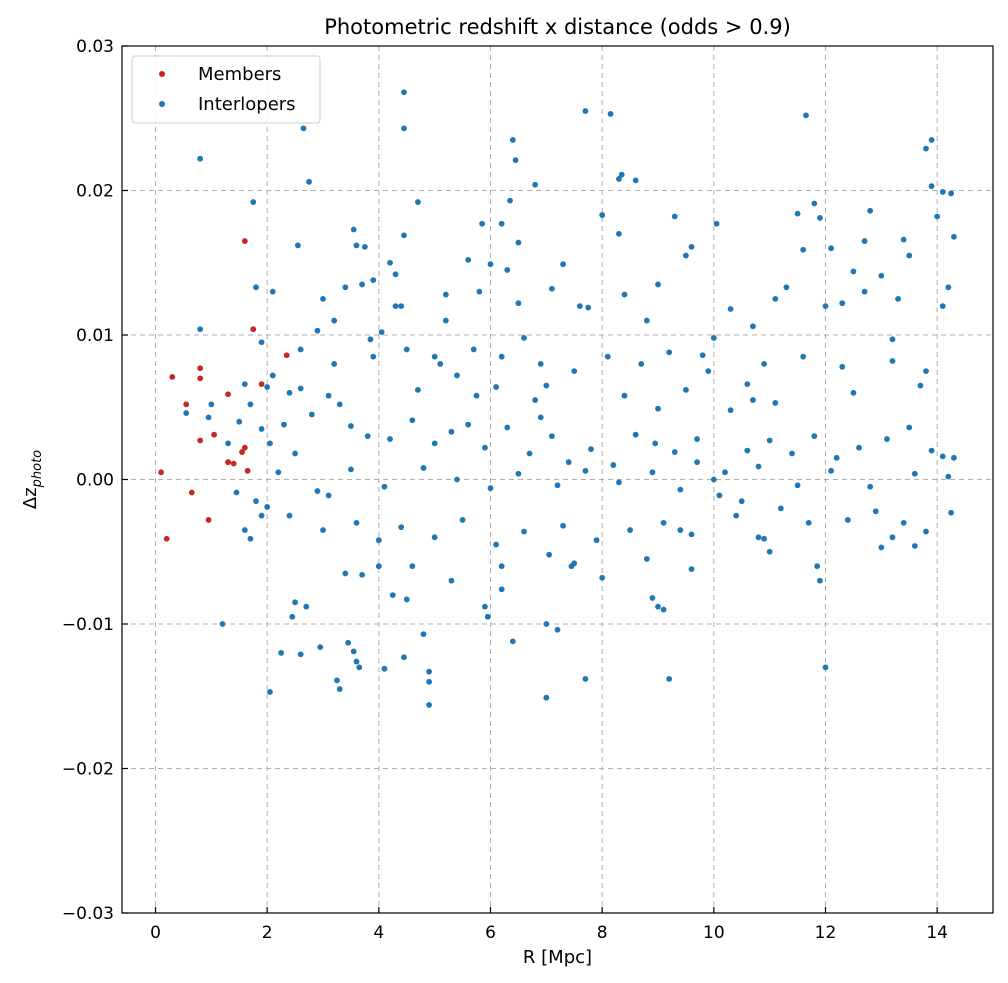 The height and width of the screenshot is (983, 1008). Describe the element at coordinates (602, 933) in the screenshot. I see `x-tick-label: 8` at that location.